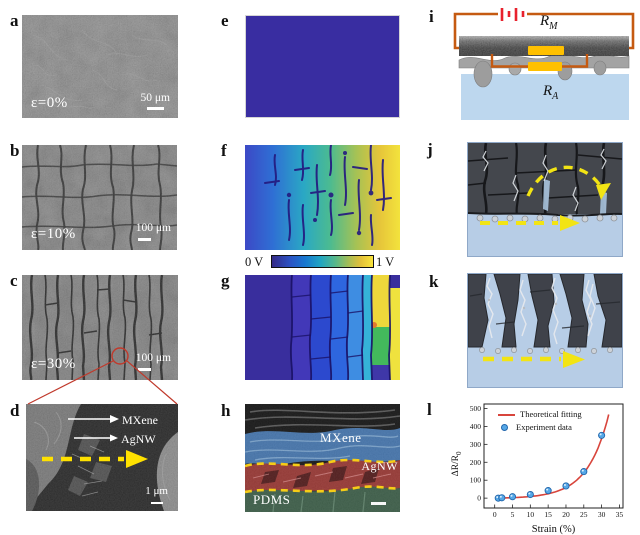 Image resolution: width=640 pixels, height=535 pixels. What do you see at coordinates (476, 408) in the screenshot?
I see `svg-text: 500` at bounding box center [476, 408].